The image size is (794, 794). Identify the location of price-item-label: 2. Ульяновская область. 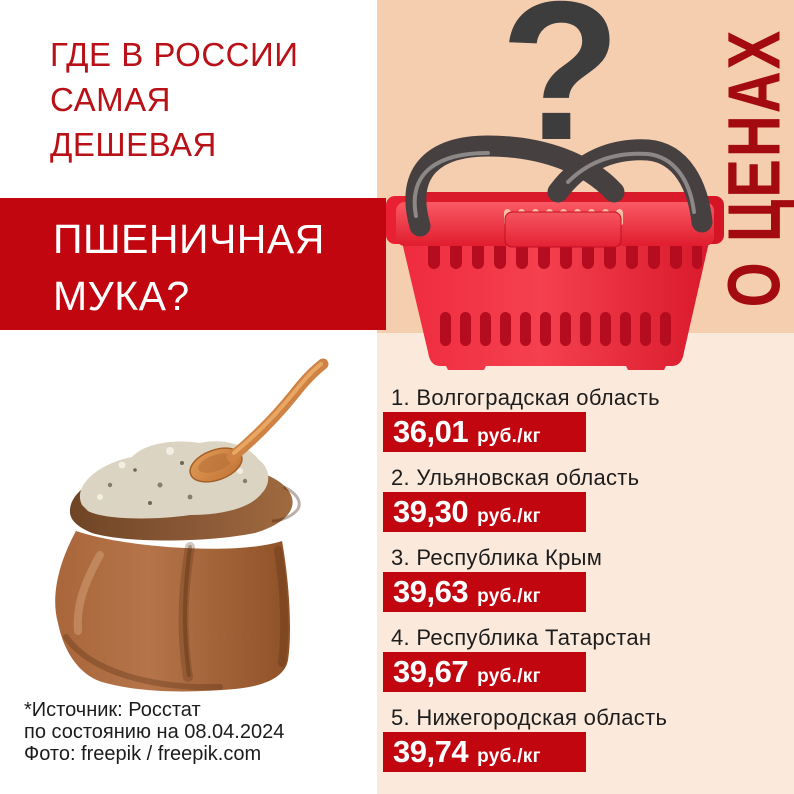
(515, 477).